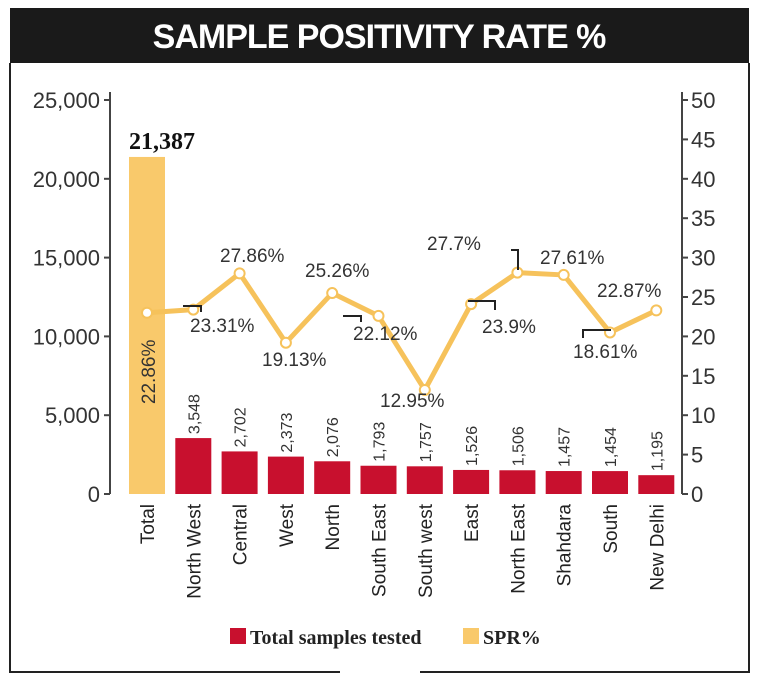  What do you see at coordinates (66, 100) in the screenshot?
I see `left-tick-label: 25,000` at bounding box center [66, 100].